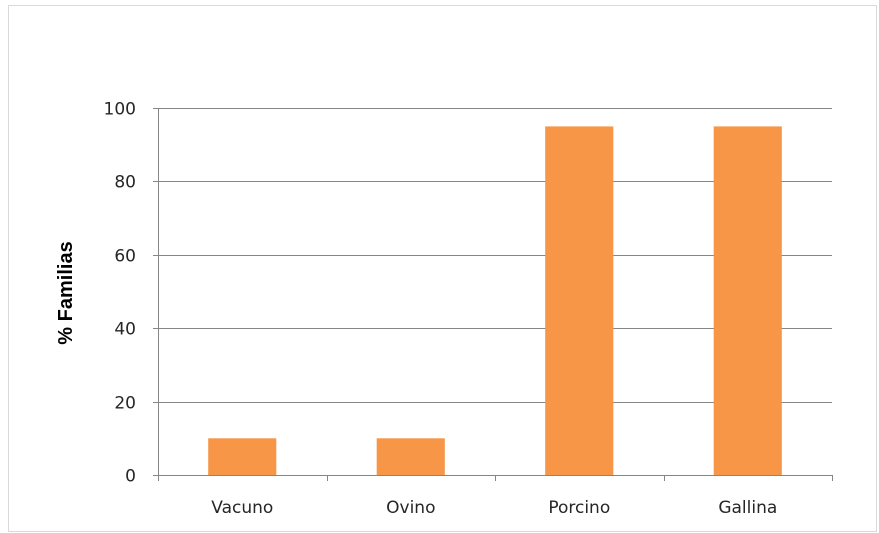  What do you see at coordinates (747, 301) in the screenshot?
I see `bar-gallina` at bounding box center [747, 301].